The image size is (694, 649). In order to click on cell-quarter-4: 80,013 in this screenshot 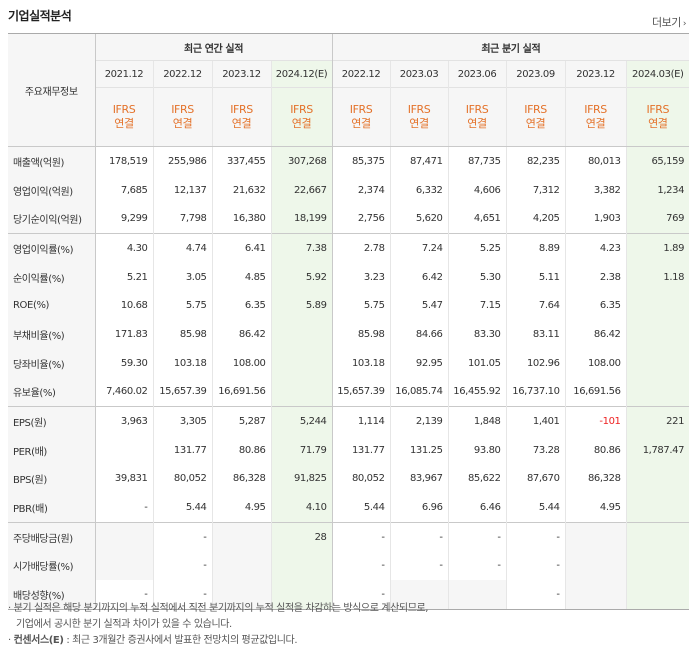, I will do `click(595, 161)`.